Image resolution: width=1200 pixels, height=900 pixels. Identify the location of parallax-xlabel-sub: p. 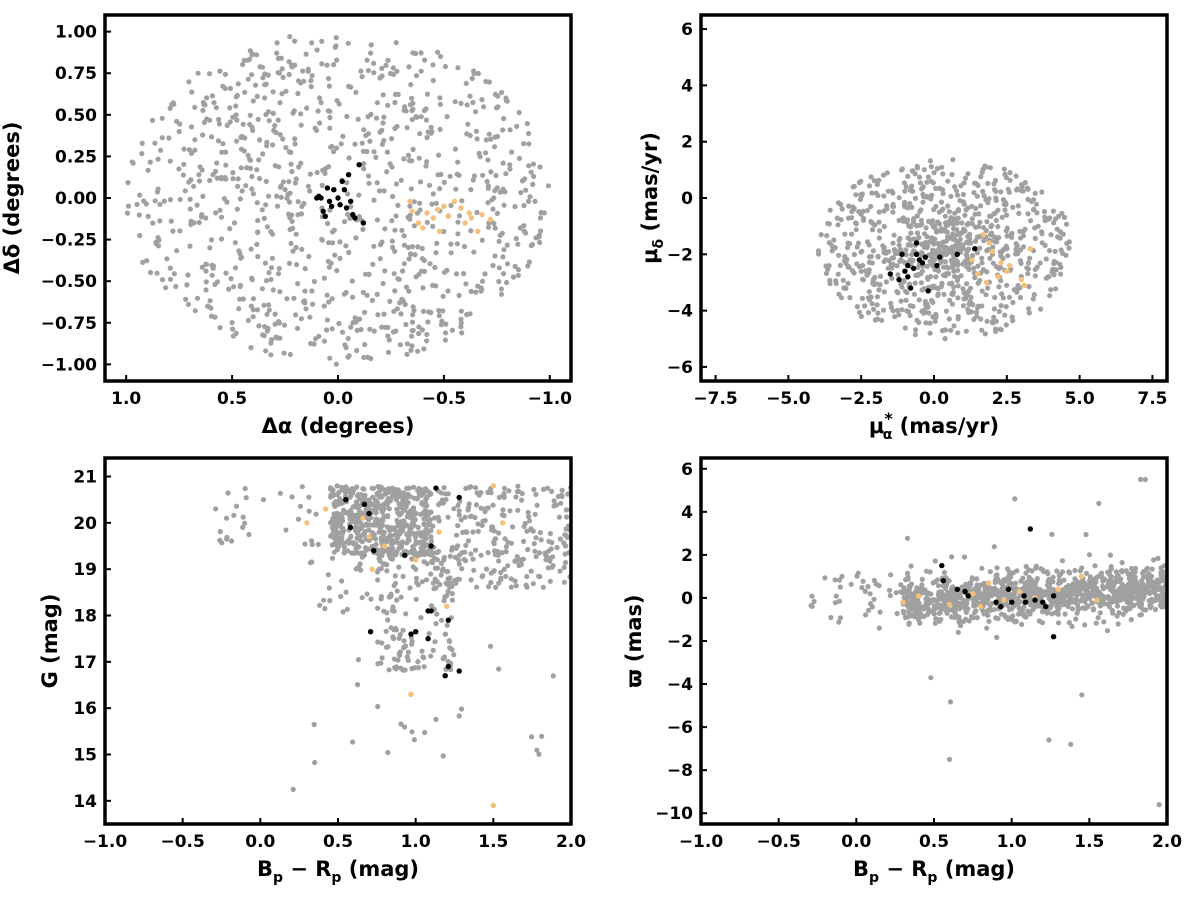
(874, 878).